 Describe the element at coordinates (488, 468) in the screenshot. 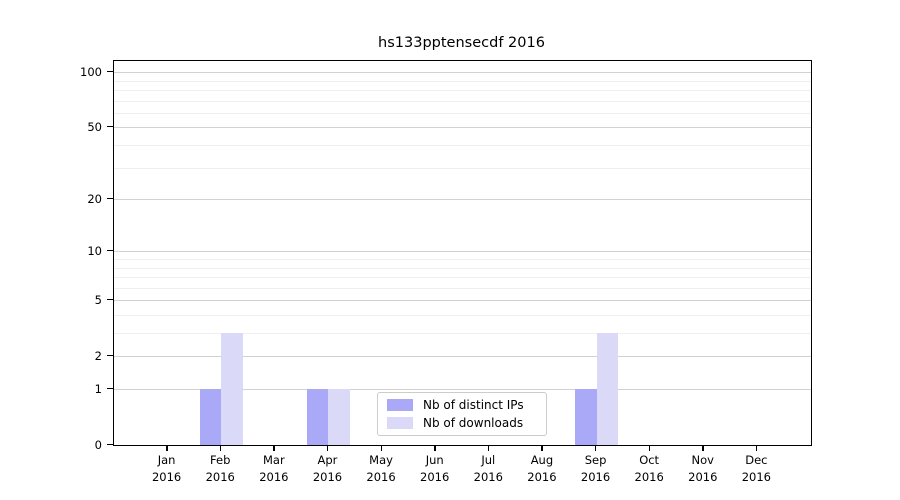

I see `x-axis-tick-label: Jul 2016` at that location.